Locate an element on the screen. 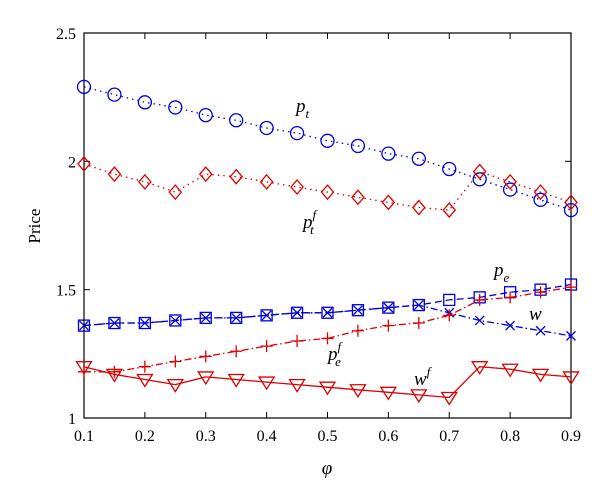  series-line-wf is located at coordinates (327, 382).